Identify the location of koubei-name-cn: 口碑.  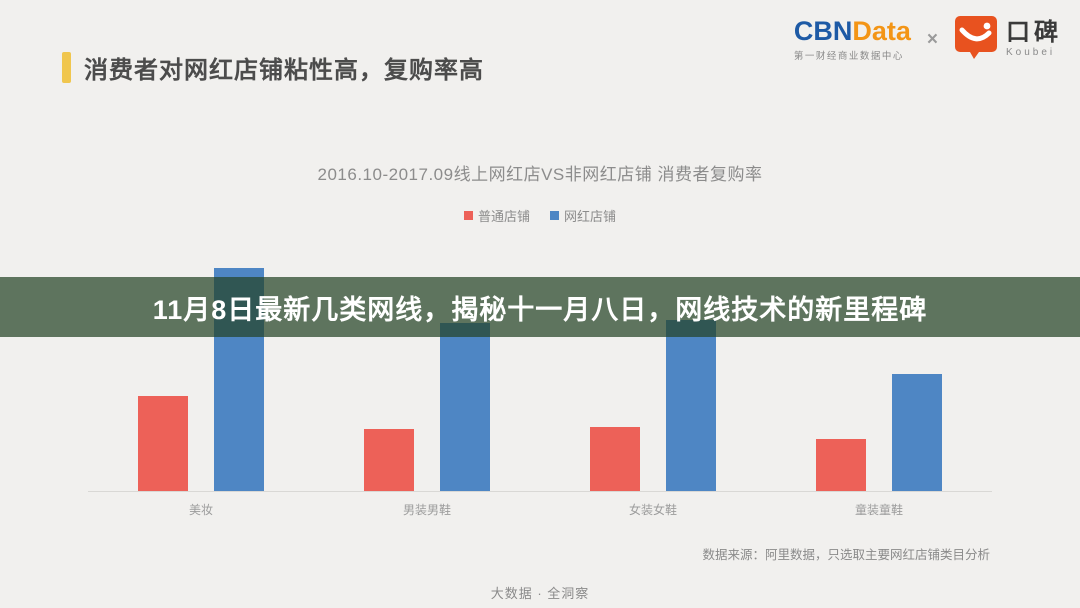
(1034, 32).